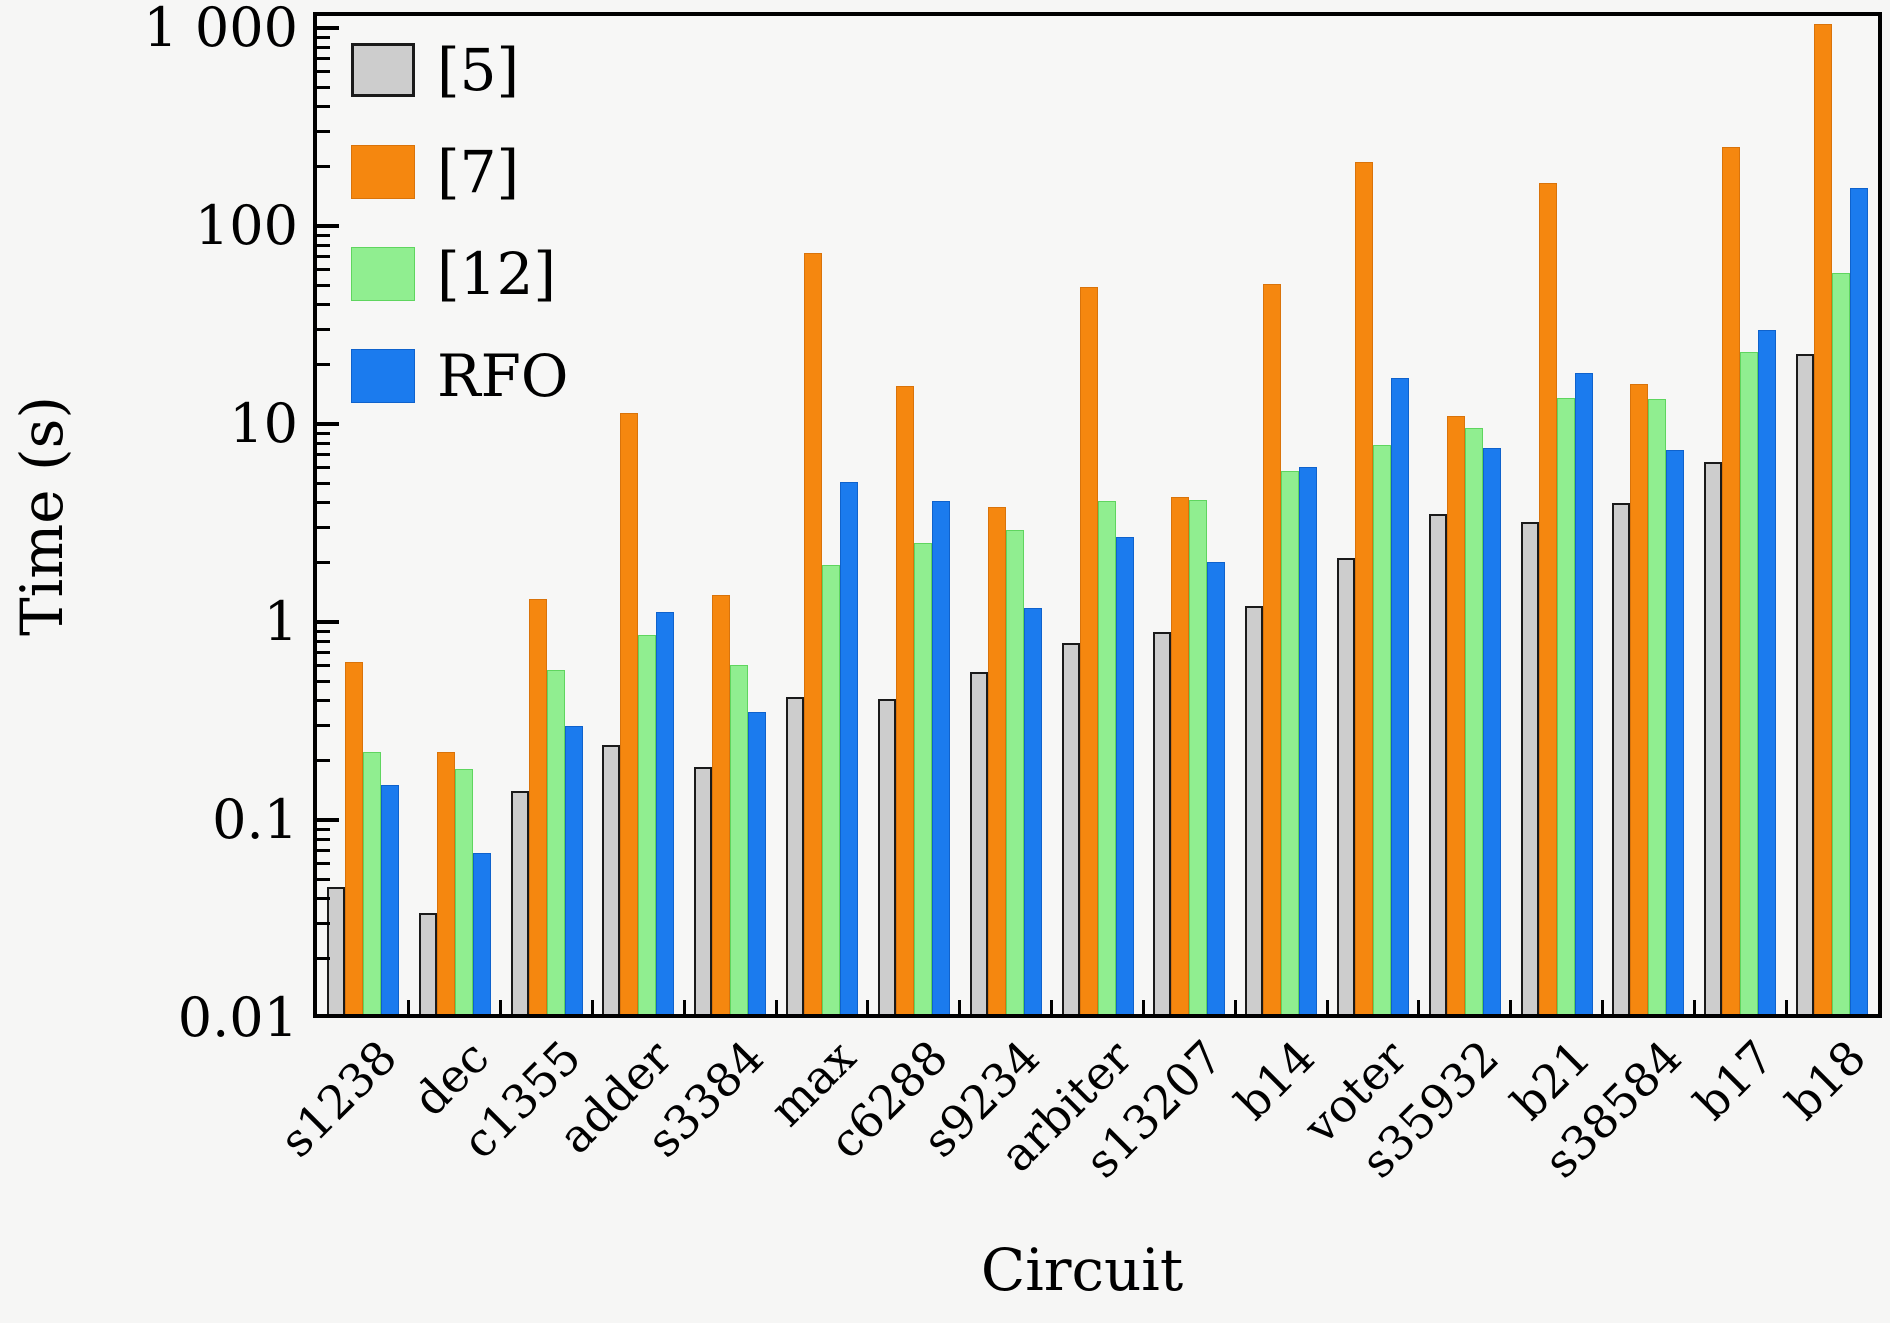 This screenshot has width=1890, height=1323. What do you see at coordinates (1455, 714) in the screenshot?
I see `bar-7-s35932` at bounding box center [1455, 714].